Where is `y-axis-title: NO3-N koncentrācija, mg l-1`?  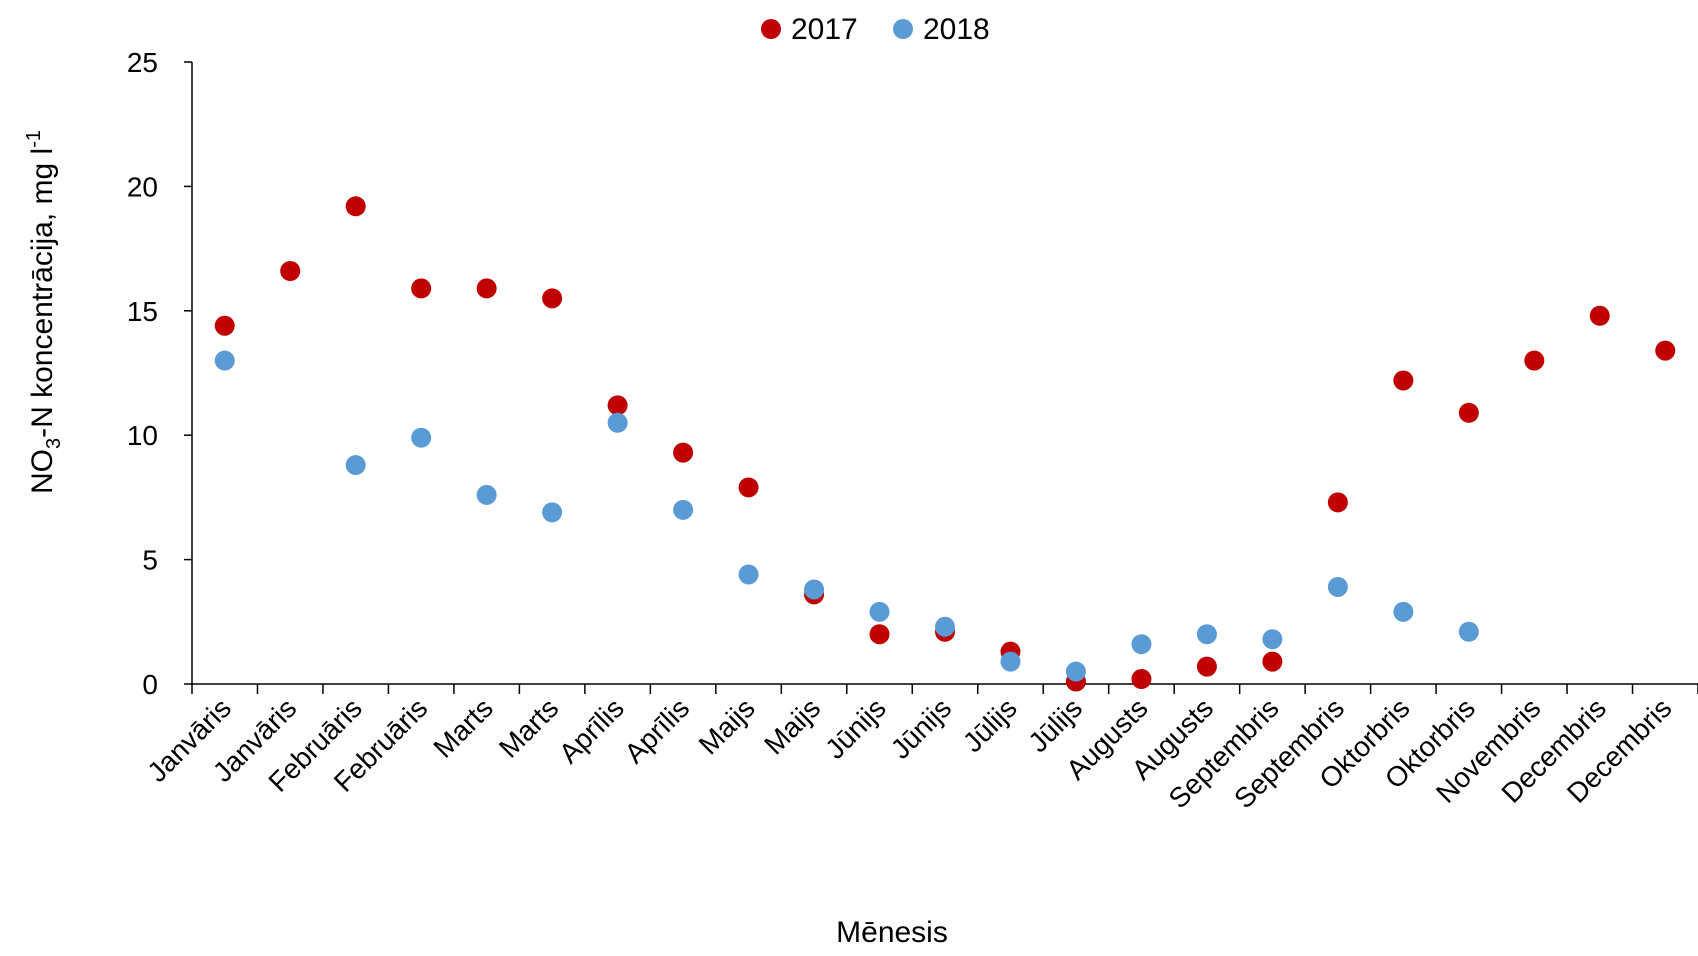
y-axis-title: NO3-N koncentrācija, mg l-1 is located at coordinates (44, 312).